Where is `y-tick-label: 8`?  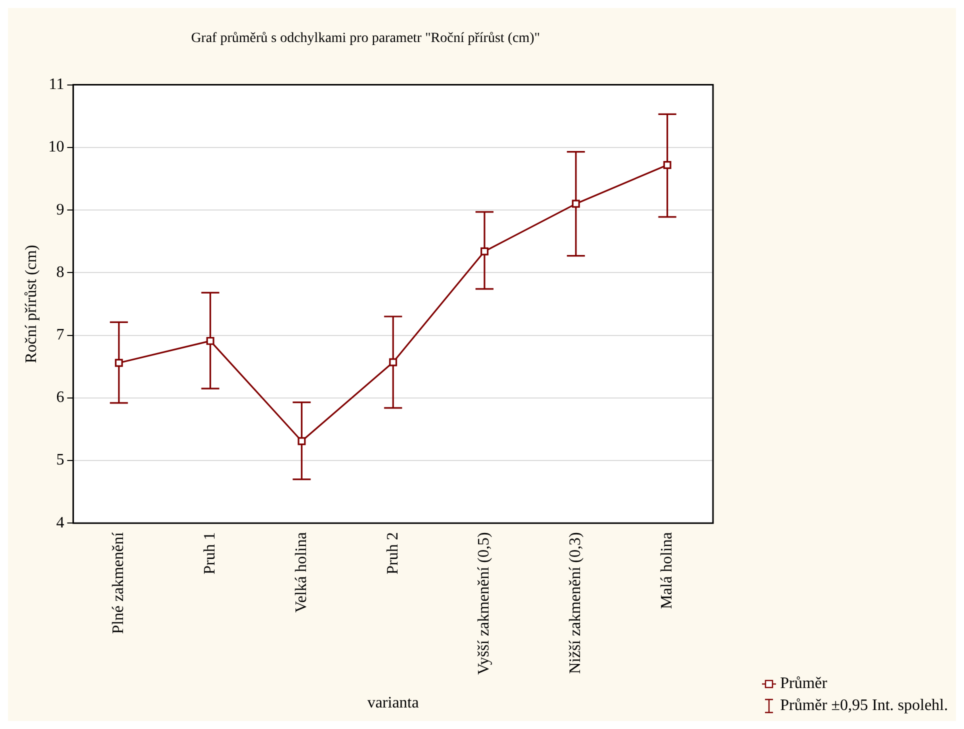 y-tick-label: 8 is located at coordinates (60, 272).